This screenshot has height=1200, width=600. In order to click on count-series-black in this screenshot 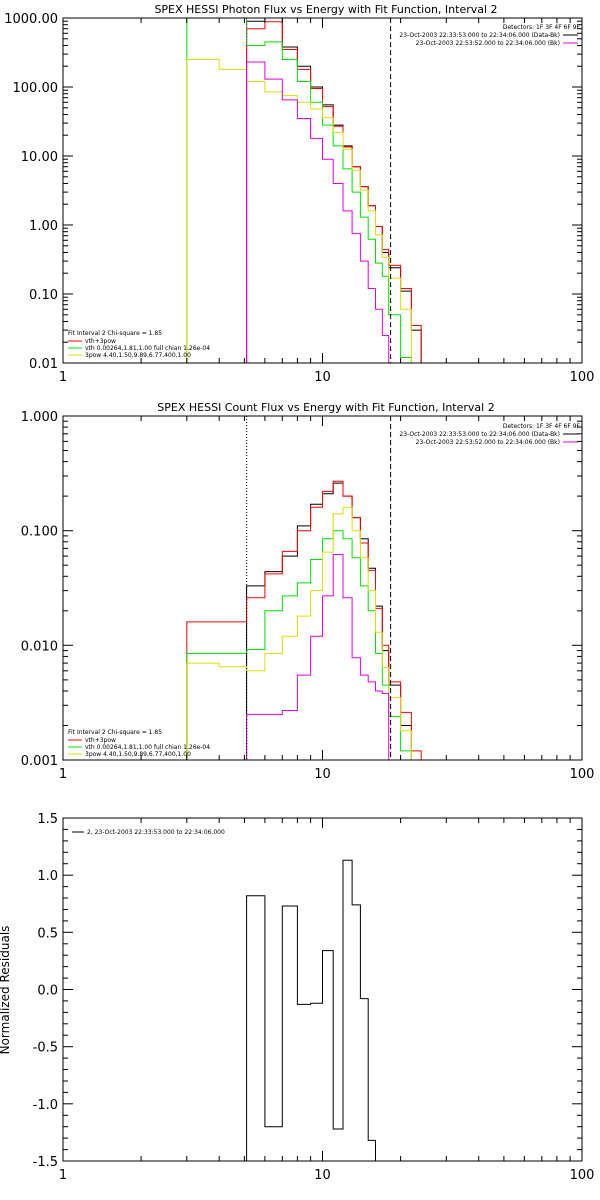, I will do `click(329, 621)`.